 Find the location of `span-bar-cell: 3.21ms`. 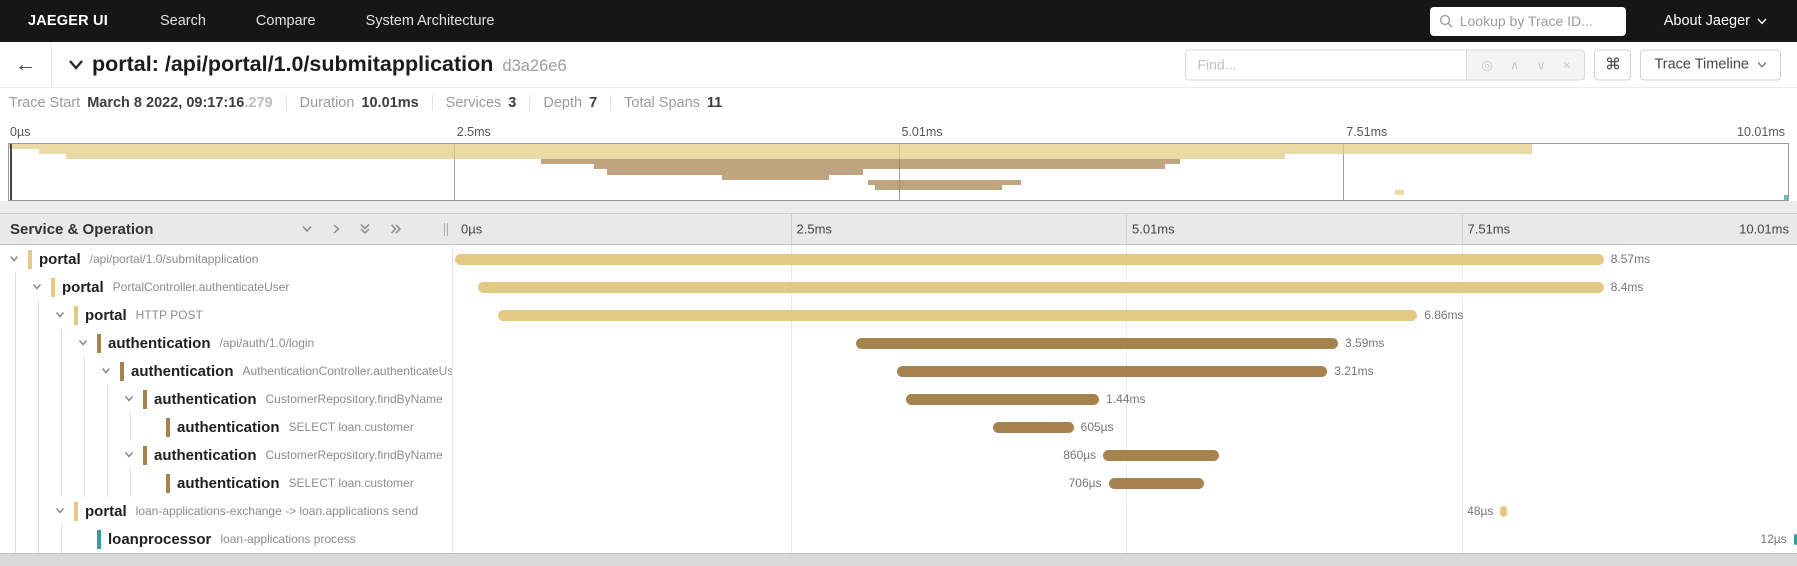

span-bar-cell: 3.21ms is located at coordinates (1126, 371).